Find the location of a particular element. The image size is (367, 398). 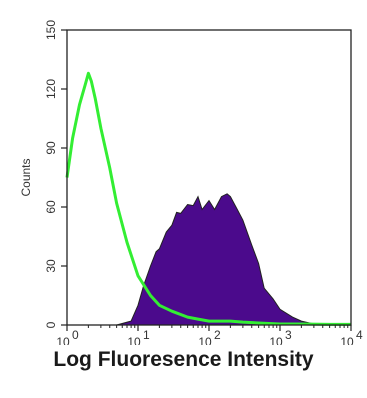

x-tick-exponent: 3 is located at coordinates (288, 335).